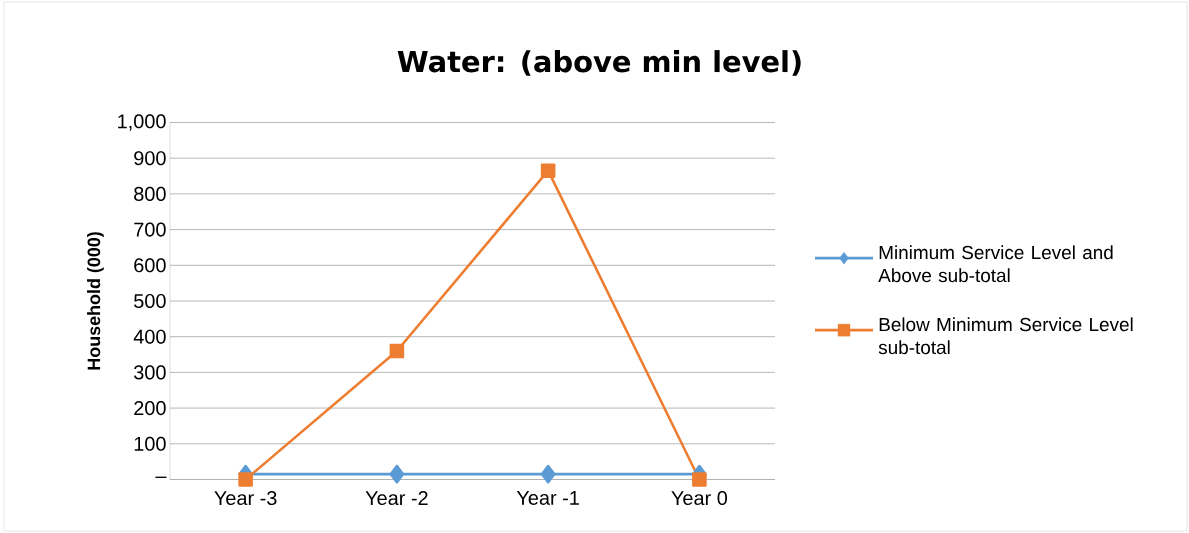 The image size is (1189, 533). What do you see at coordinates (150, 301) in the screenshot?
I see `y-tick-label: 500` at bounding box center [150, 301].